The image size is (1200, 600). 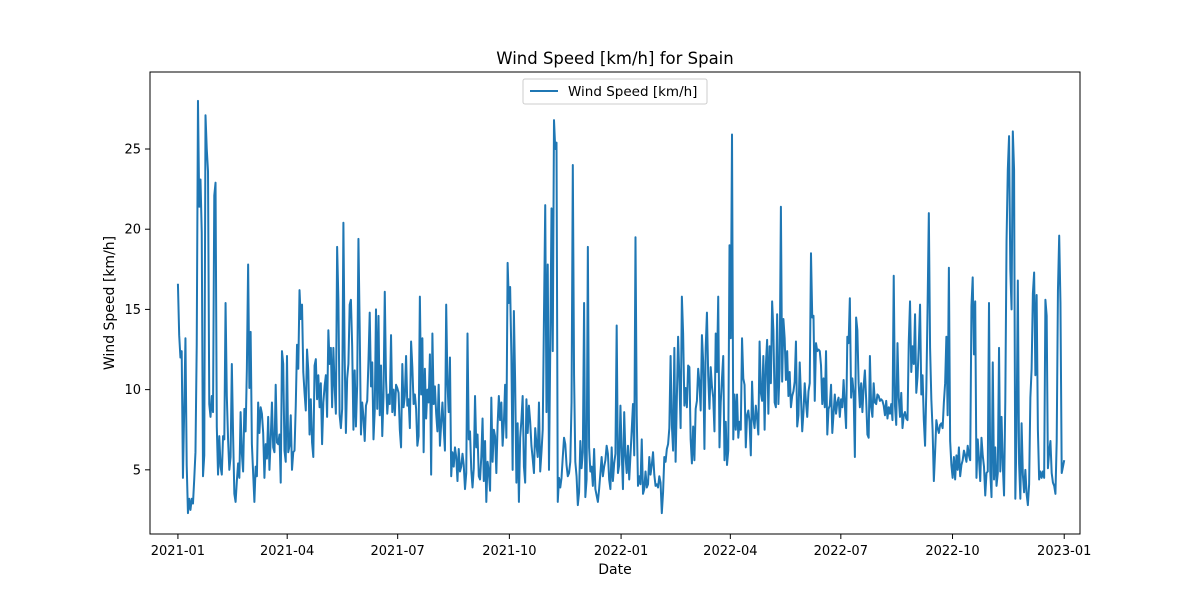 What do you see at coordinates (632, 92) in the screenshot?
I see `legend-entry-label: Wind Speed [km/h]` at bounding box center [632, 92].